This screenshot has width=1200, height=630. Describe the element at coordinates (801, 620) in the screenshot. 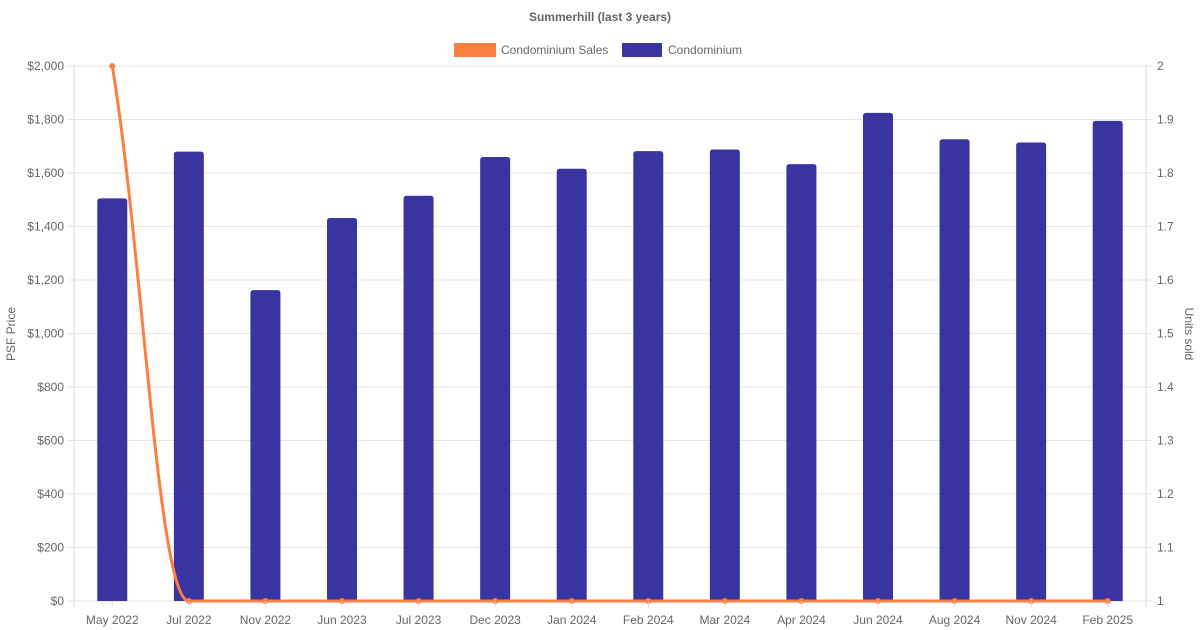

I see `x-tick-label: Apr 2024` at that location.